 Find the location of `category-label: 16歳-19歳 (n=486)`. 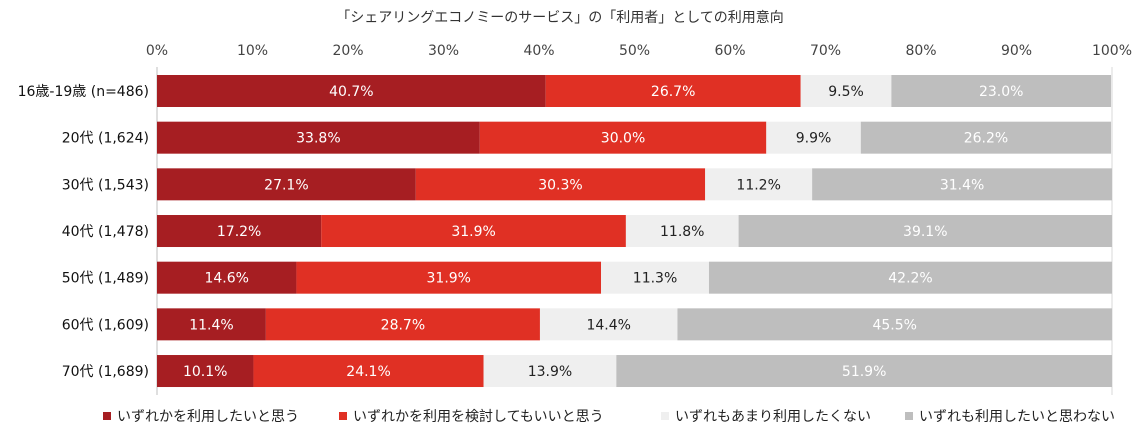

category-label: 16歳-19歳 (n=486) is located at coordinates (83, 92).